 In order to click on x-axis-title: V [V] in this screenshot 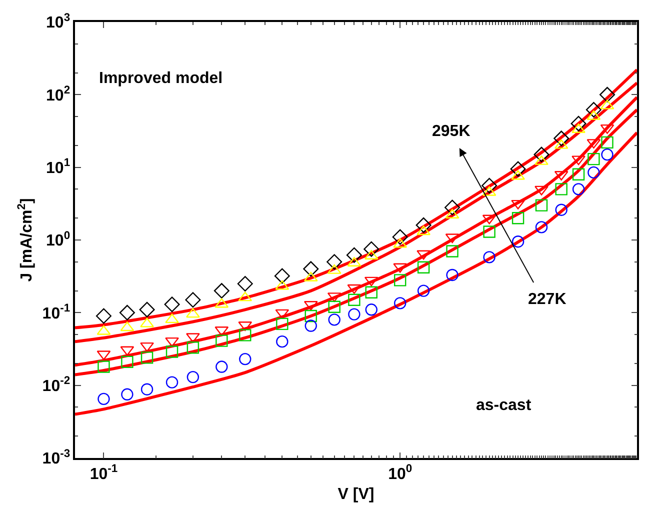, I will do `click(356, 495)`.